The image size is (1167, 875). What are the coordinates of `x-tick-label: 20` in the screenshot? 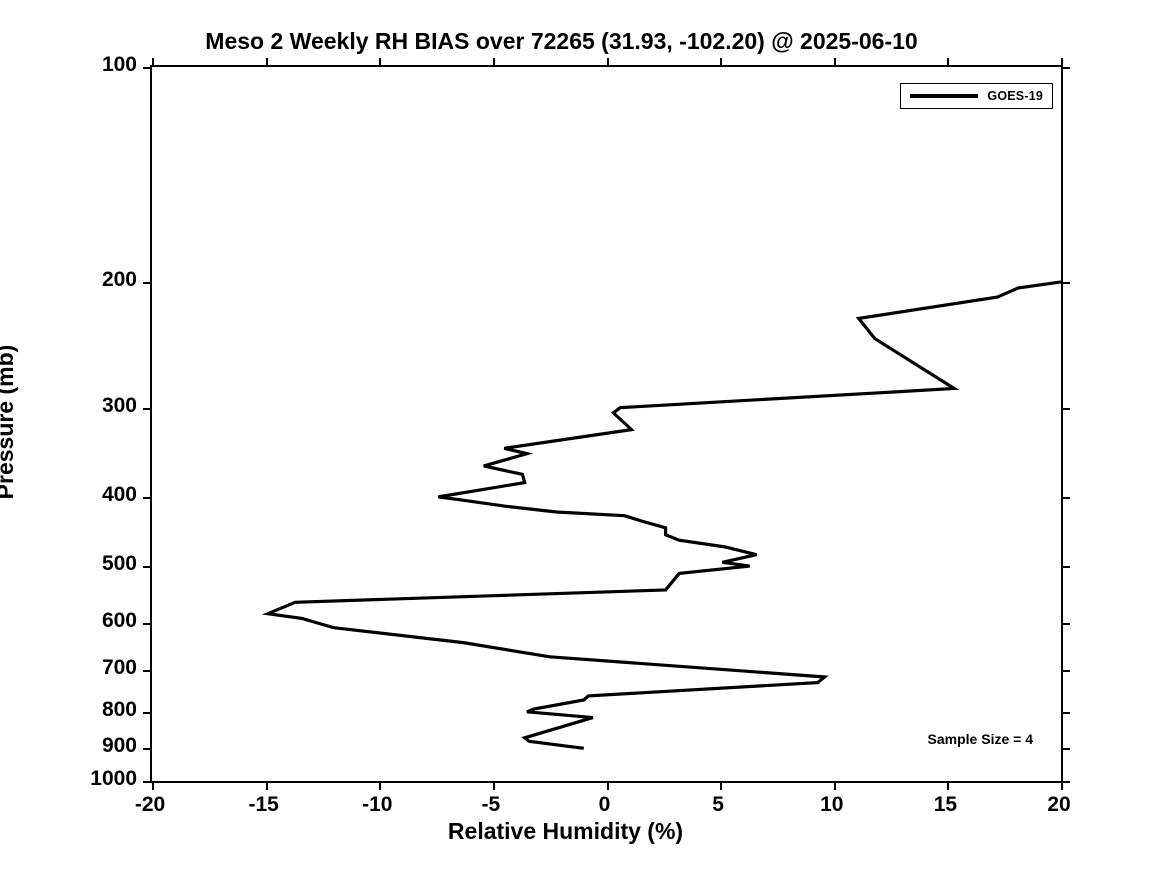 It's located at (1059, 804).